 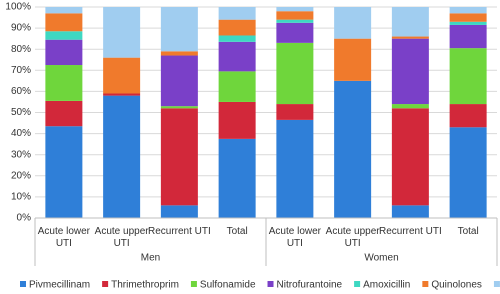 I want to click on legend-label: Nitrofurantoine, so click(x=310, y=285).